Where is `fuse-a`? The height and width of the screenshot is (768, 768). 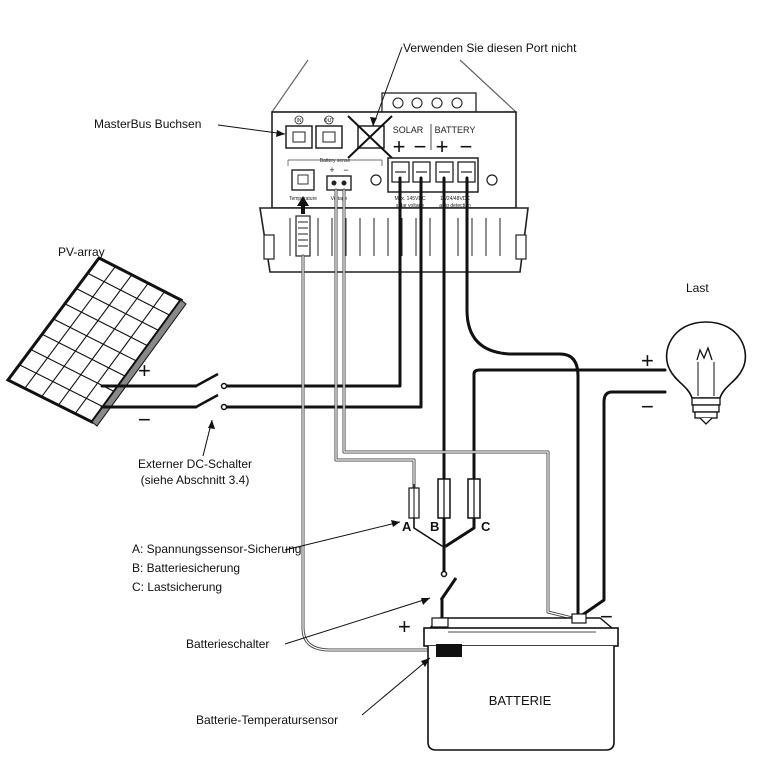 fuse-a is located at coordinates (414, 503).